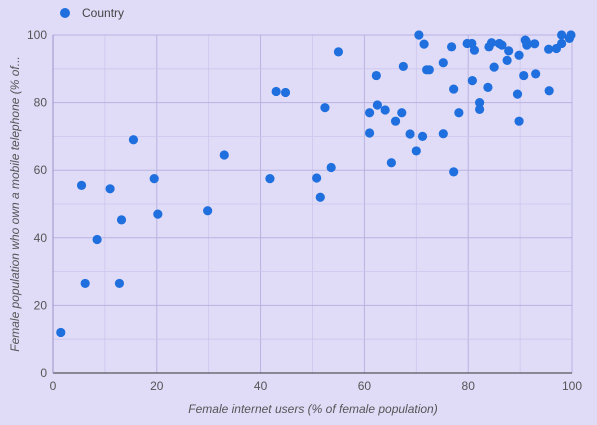 The height and width of the screenshot is (425, 597). What do you see at coordinates (469, 386) in the screenshot?
I see `x-tick-label: 80` at bounding box center [469, 386].